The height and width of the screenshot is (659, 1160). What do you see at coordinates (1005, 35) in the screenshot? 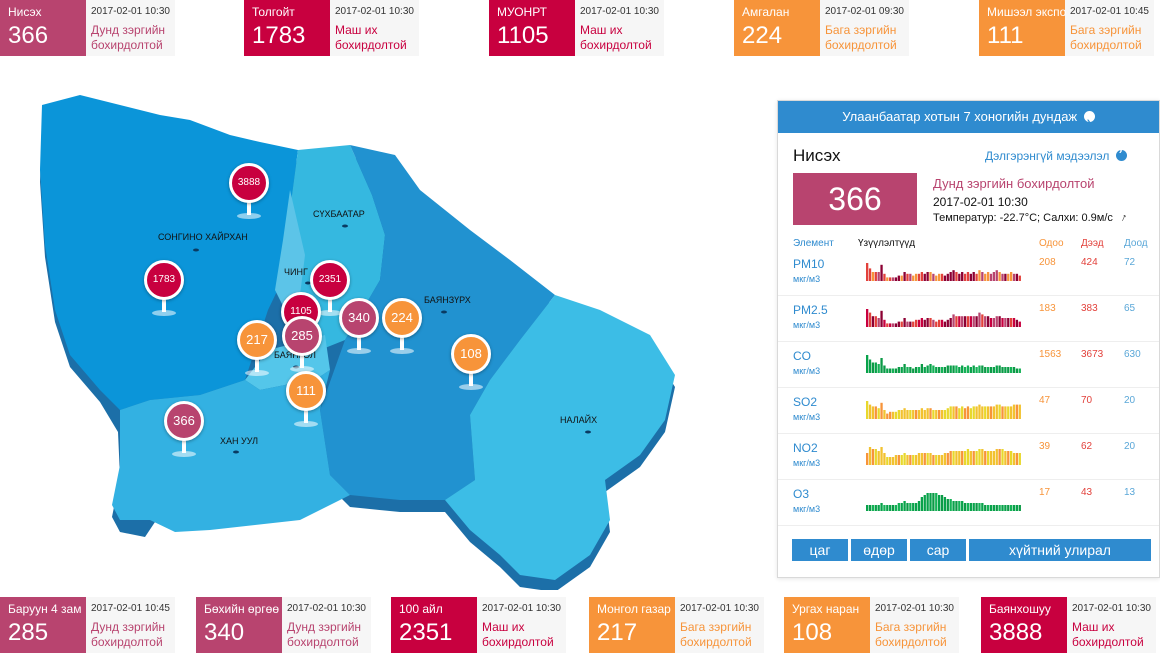
I see `station-aqi: 111` at bounding box center [1005, 35].